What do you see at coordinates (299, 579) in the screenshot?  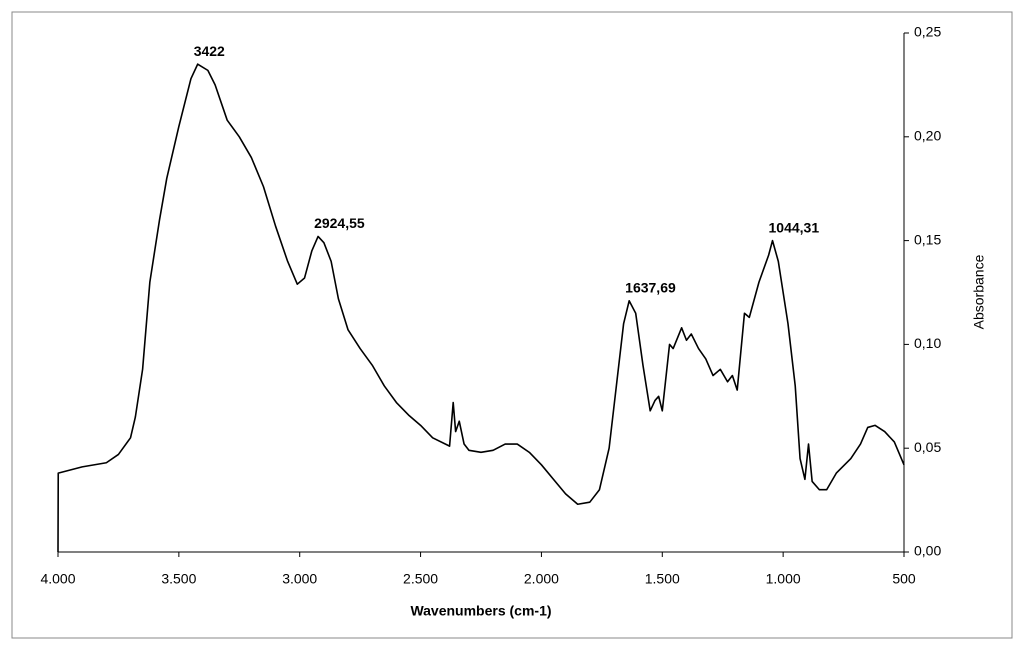 I see `x-tick-label: 3.000` at bounding box center [299, 579].